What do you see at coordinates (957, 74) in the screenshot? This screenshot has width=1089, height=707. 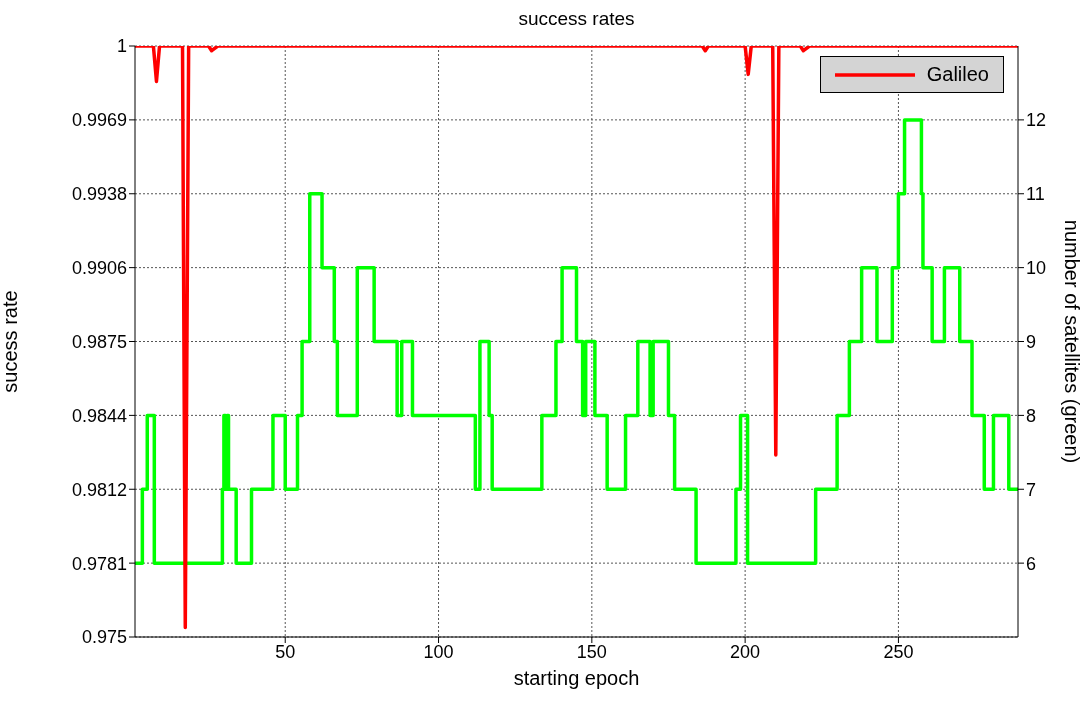 I see `legend-label: Galileo` at bounding box center [957, 74].